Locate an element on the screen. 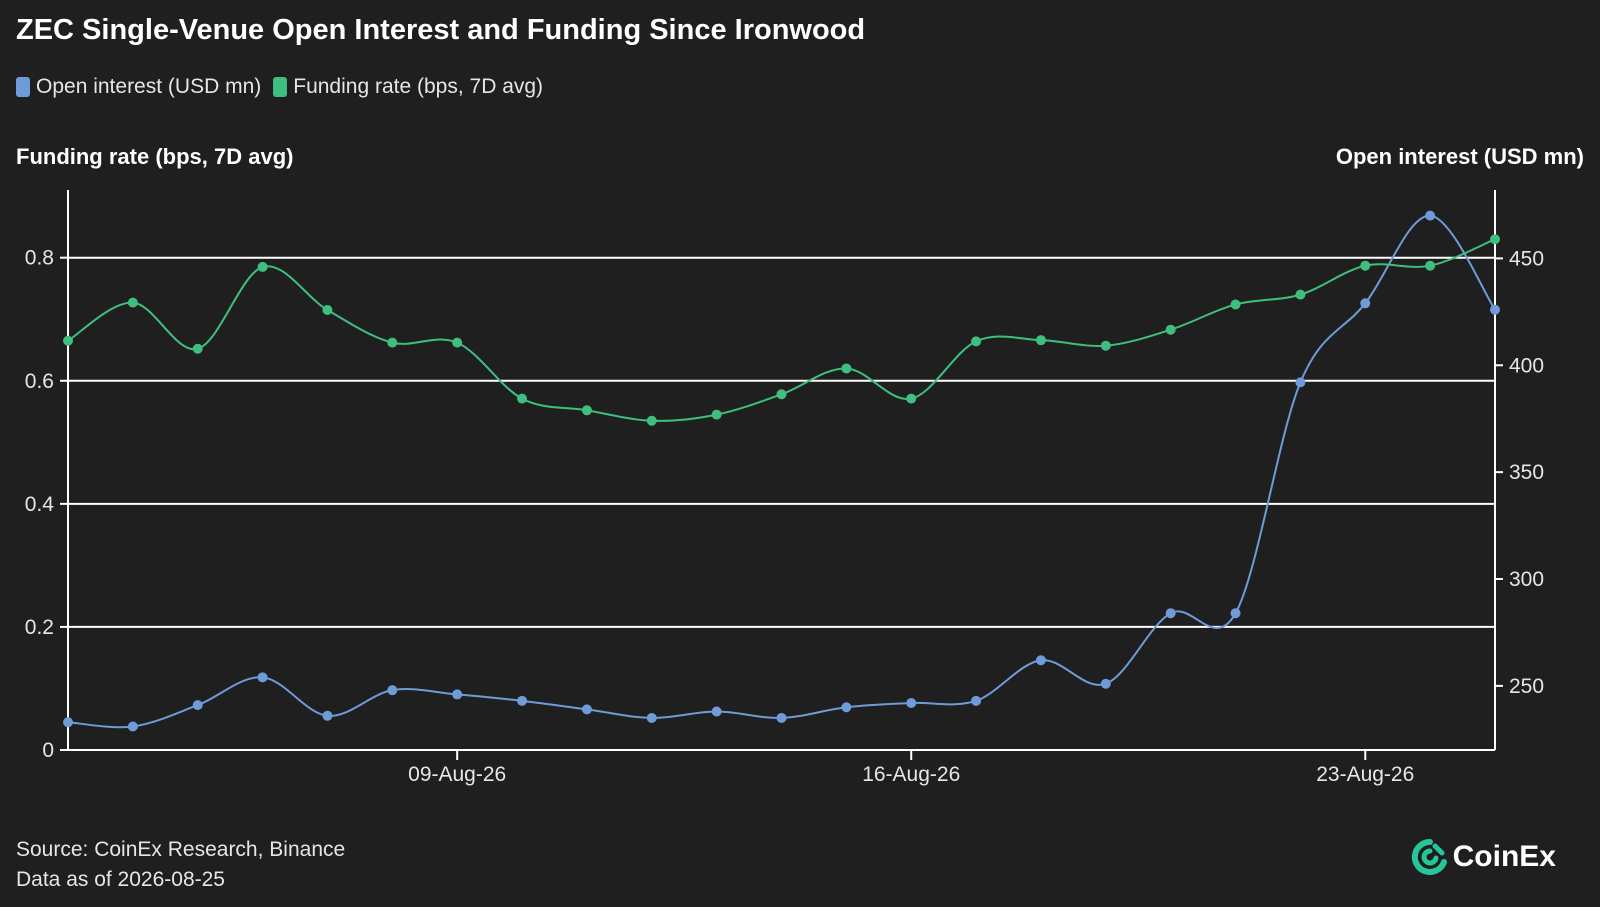  right-tick-label: 300 is located at coordinates (1526, 579).